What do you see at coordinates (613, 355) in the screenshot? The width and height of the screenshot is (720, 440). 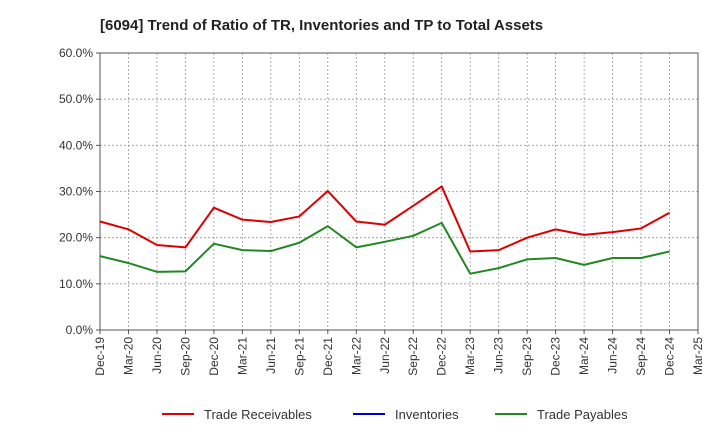 I see `x-tick-label: Jun-24` at bounding box center [613, 355].